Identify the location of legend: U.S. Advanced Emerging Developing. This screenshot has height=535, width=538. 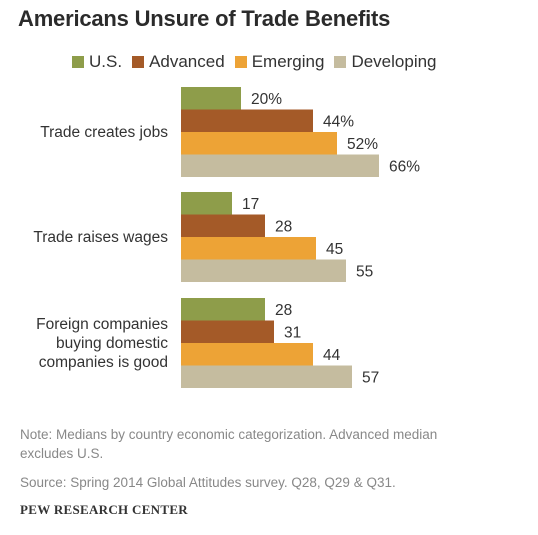
(259, 62).